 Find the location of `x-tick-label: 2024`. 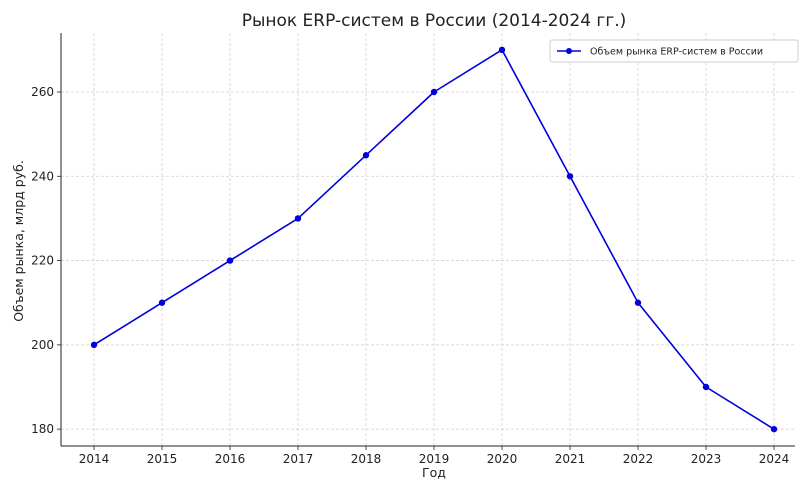

x-tick-label: 2024 is located at coordinates (774, 459).